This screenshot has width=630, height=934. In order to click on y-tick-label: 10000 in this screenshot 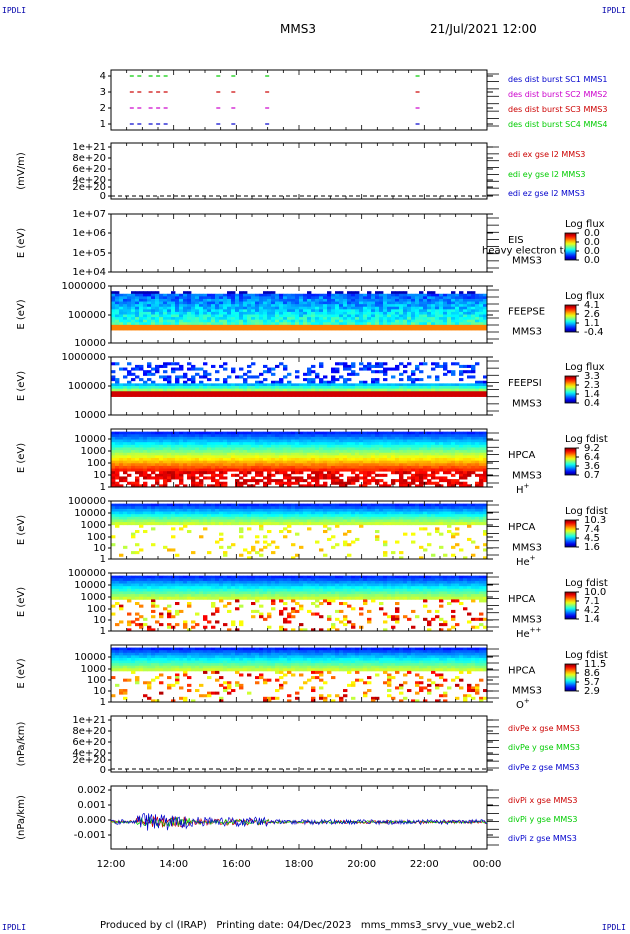, I will do `click(90, 439)`.